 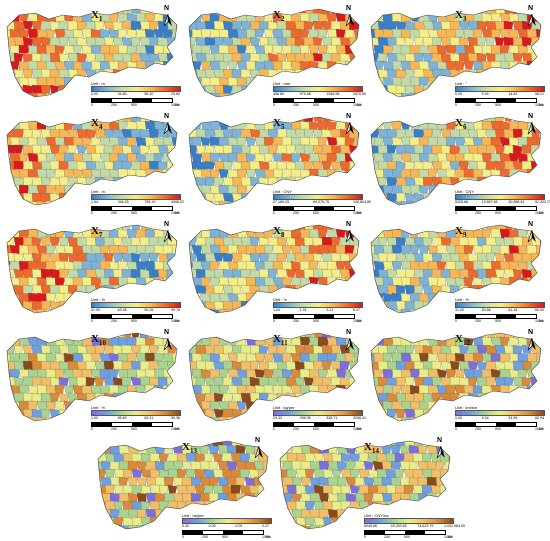 I want to click on north-arrow-icon: N, so click(x=441, y=448).